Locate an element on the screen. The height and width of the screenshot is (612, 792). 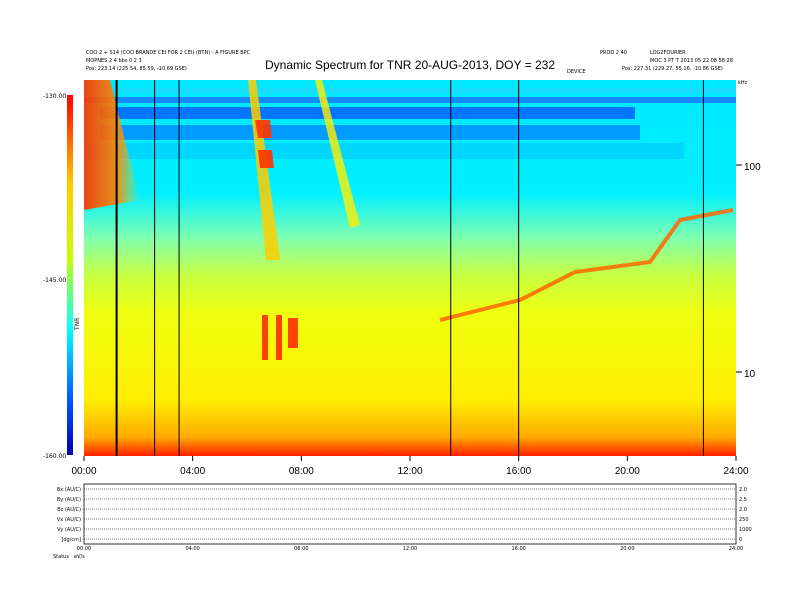
x-tick-label: 12:00 is located at coordinates (409, 471).